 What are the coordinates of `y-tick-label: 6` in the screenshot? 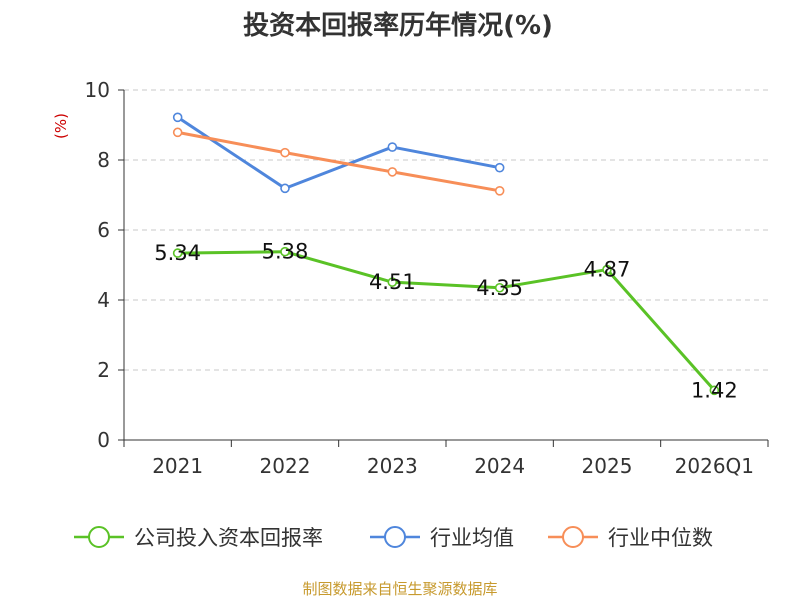 It's located at (103, 230).